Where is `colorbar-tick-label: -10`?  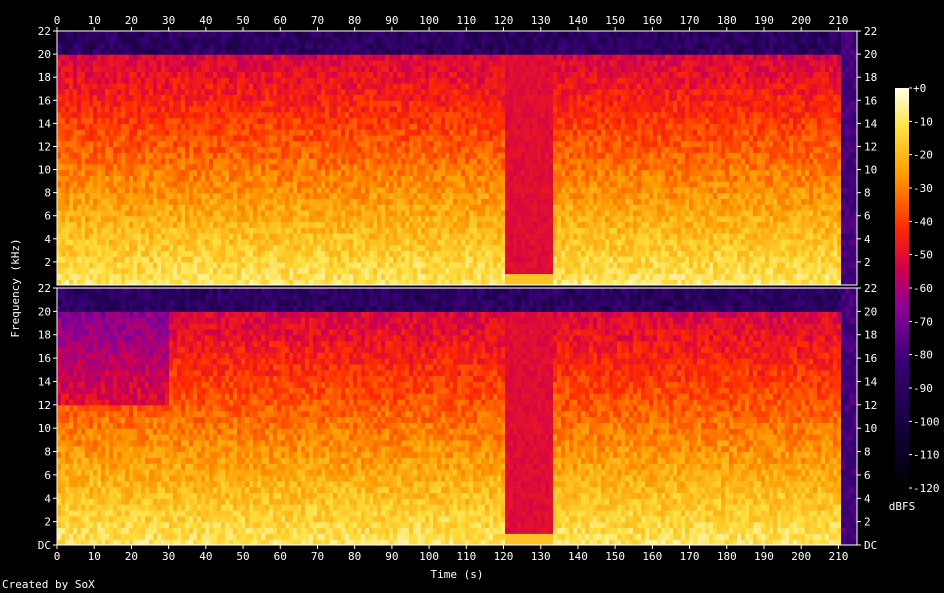
colorbar-tick-label: -10 is located at coordinates (923, 121).